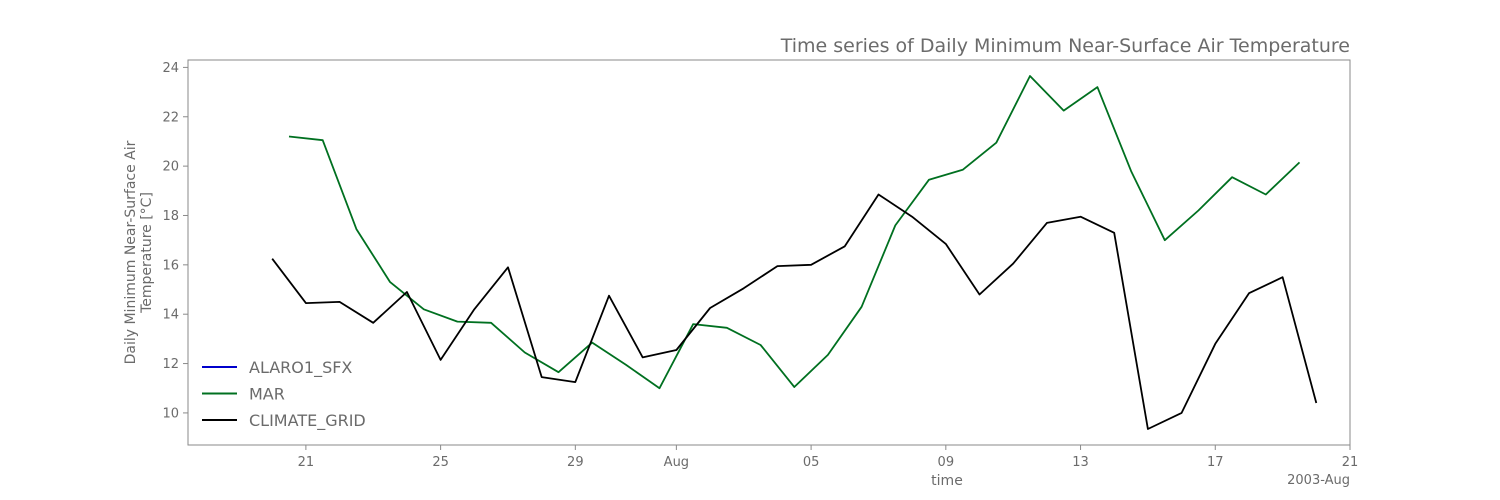  I want to click on y-tick-label: 18, so click(170, 216).